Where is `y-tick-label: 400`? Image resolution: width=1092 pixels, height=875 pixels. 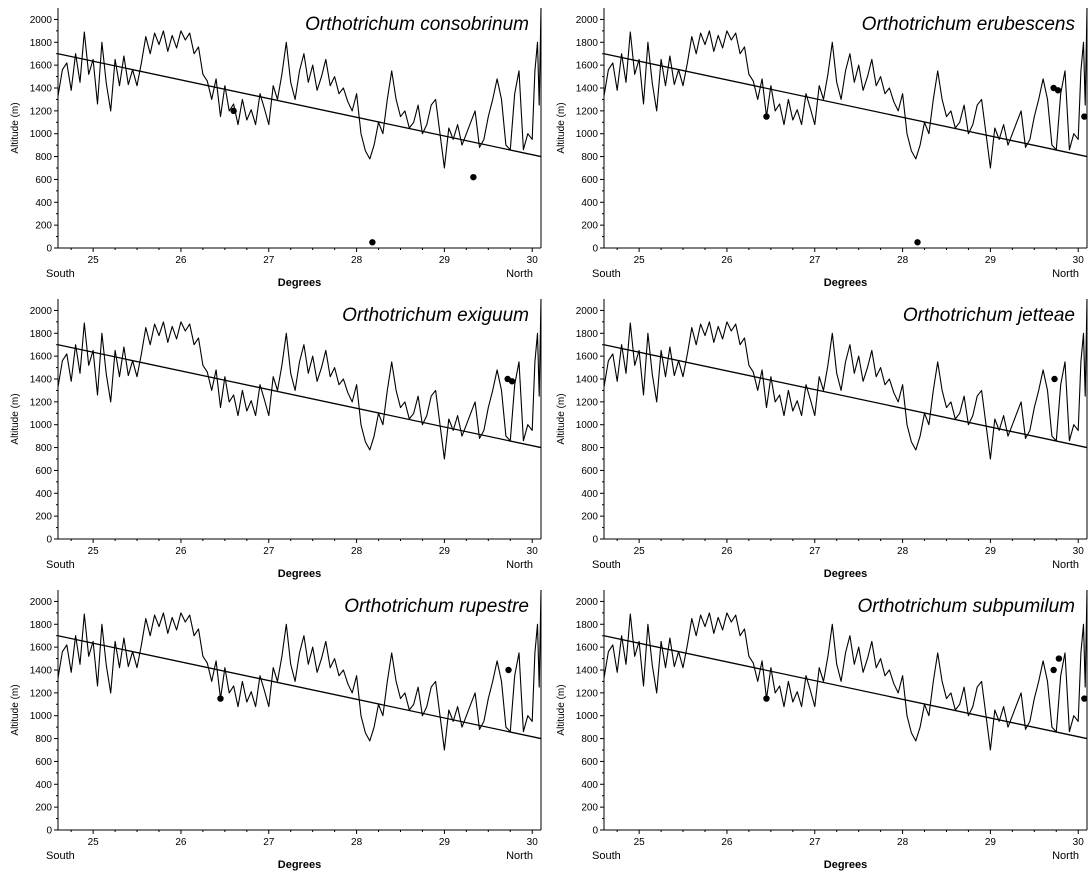 y-tick-label: 400 is located at coordinates (43, 785).